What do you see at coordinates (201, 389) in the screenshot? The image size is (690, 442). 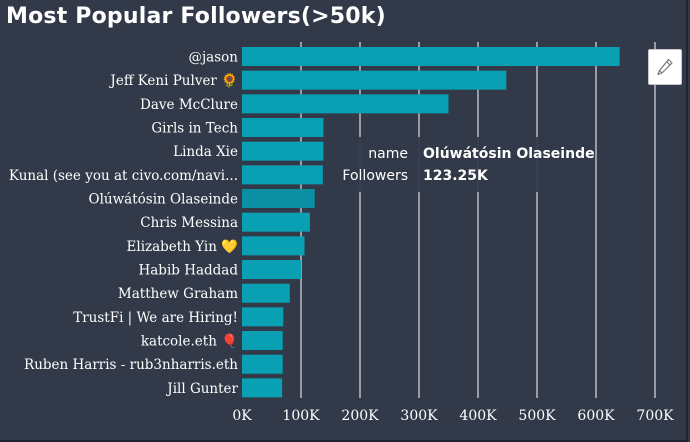 I see `category-label: Jill Gunter` at bounding box center [201, 389].